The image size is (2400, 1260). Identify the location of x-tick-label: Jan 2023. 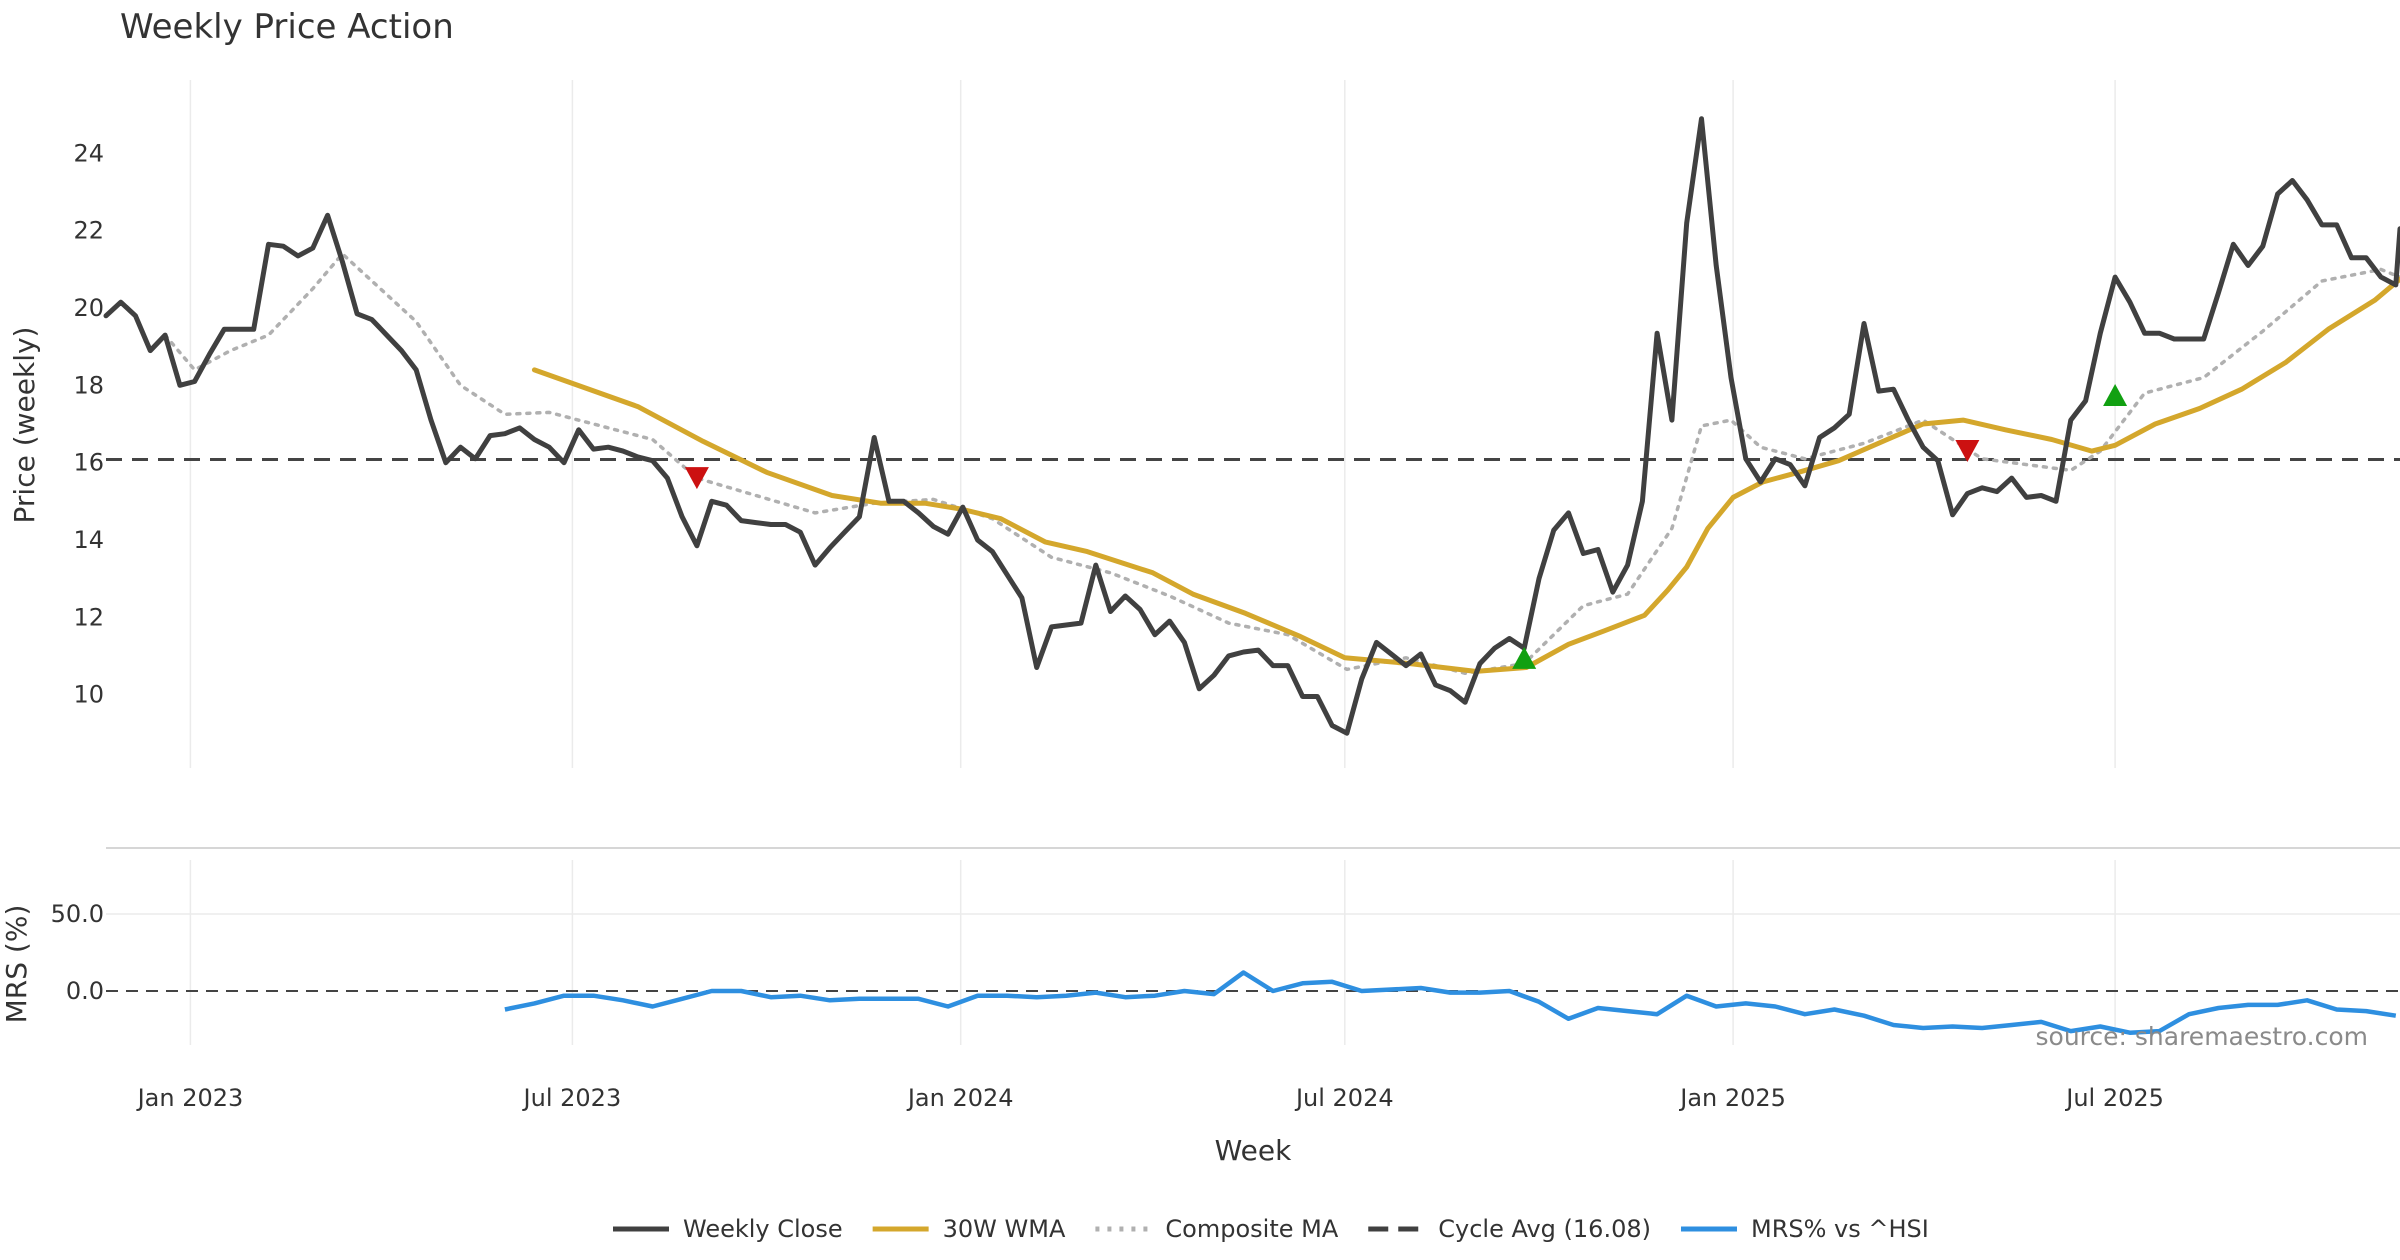
(190, 1098).